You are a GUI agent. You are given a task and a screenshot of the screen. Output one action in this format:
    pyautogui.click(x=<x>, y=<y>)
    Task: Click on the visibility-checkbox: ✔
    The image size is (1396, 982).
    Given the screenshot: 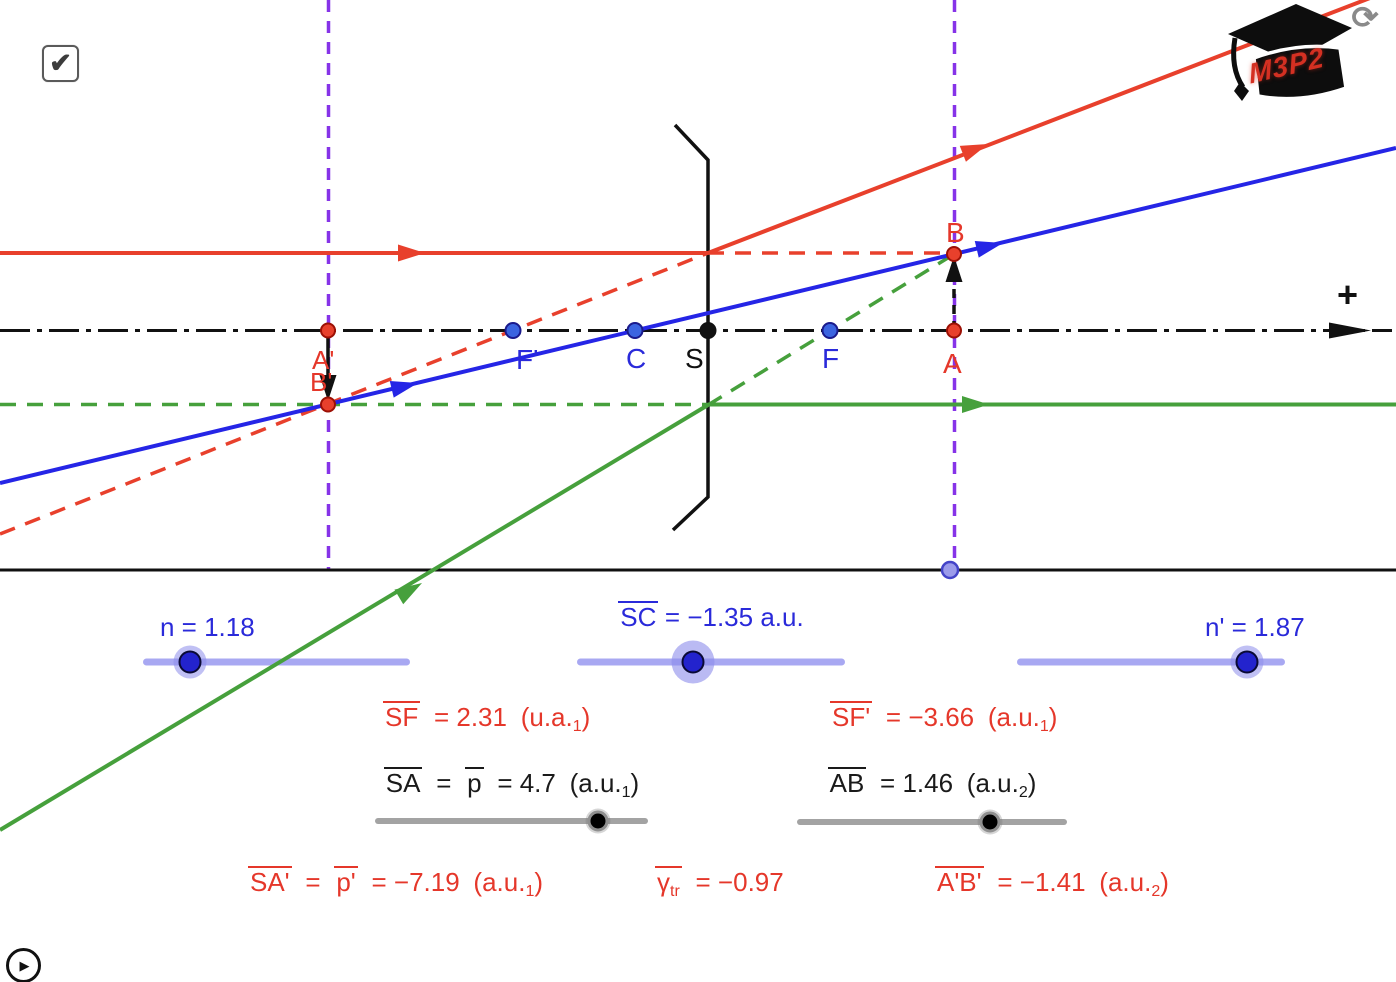 What is the action you would take?
    pyautogui.click(x=60, y=63)
    